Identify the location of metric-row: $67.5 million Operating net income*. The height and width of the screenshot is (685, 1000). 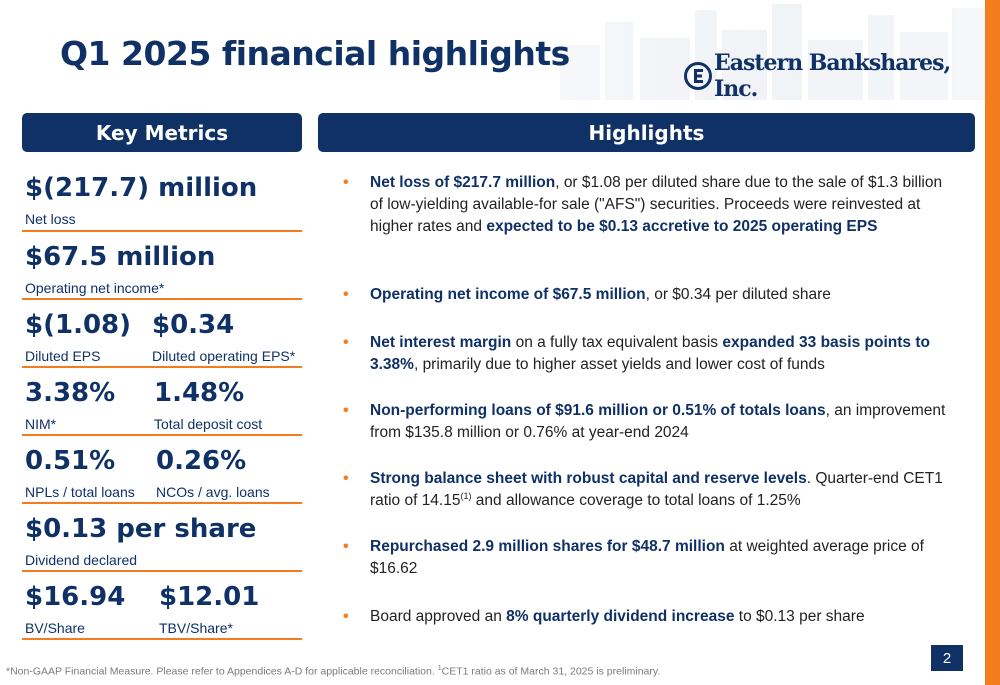
(162, 266).